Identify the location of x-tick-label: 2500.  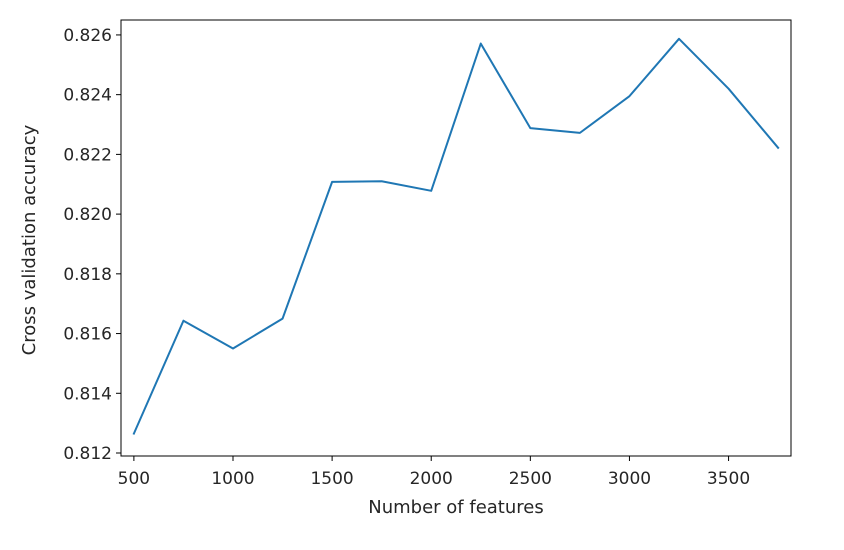
(530, 479).